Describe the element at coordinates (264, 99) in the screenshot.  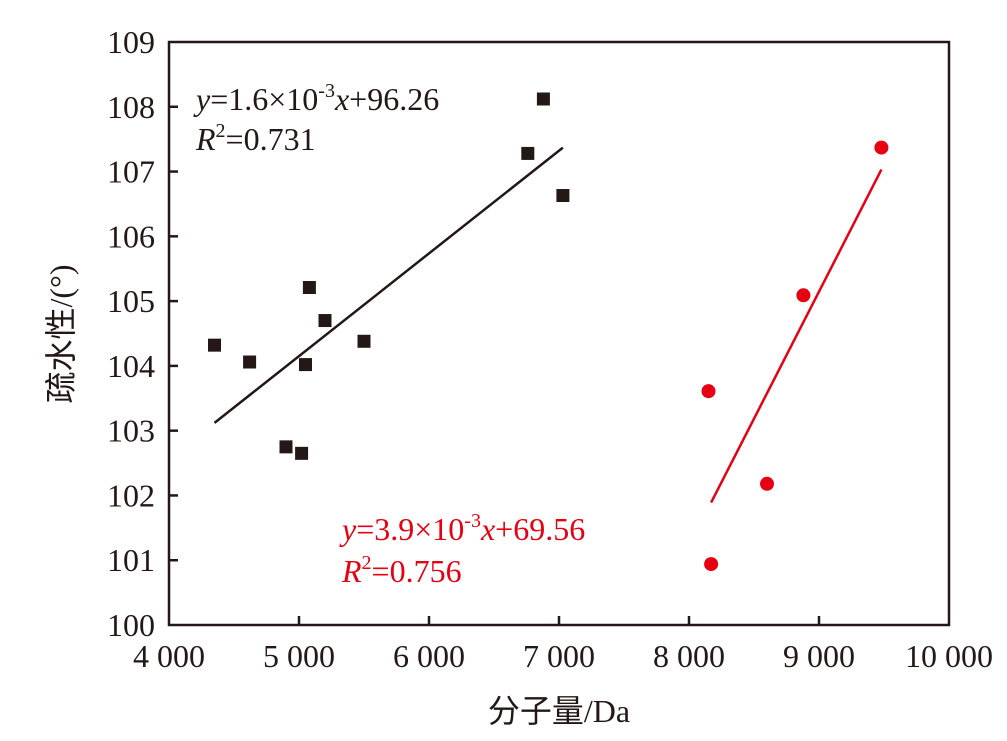
I see `eq1-body: =1.6×10` at that location.